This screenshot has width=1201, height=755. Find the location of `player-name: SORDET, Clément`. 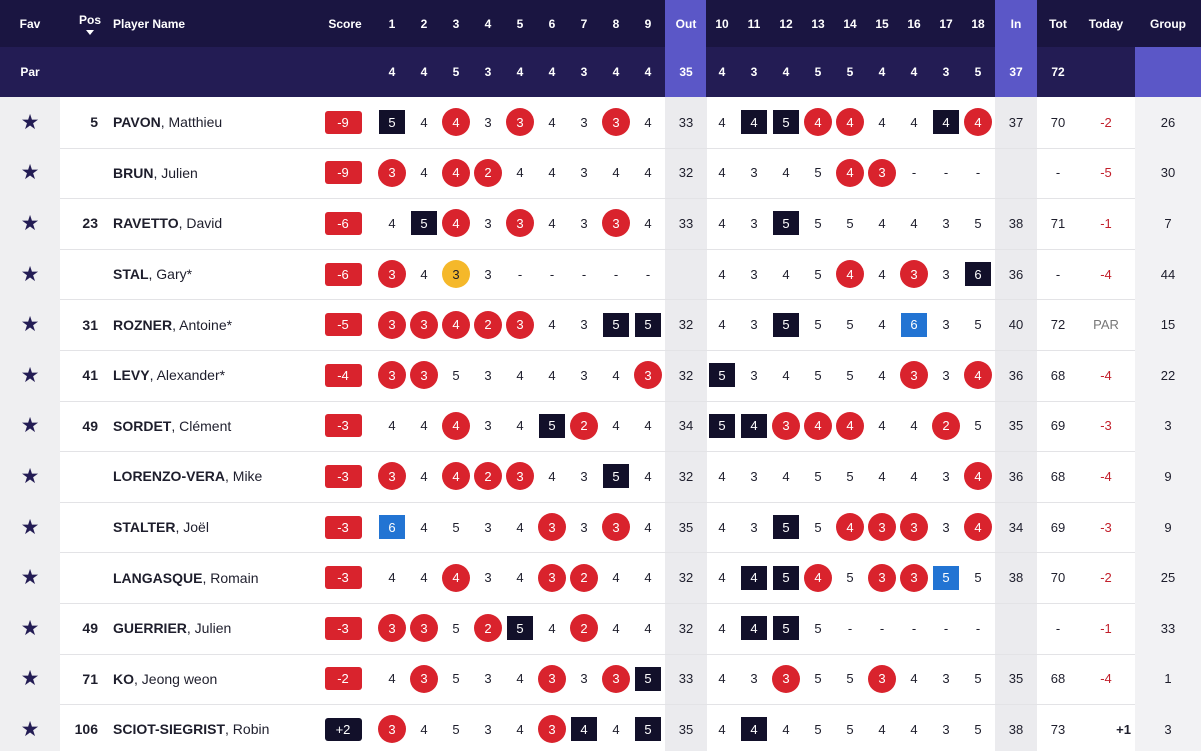

player-name: SORDET, Clément is located at coordinates (218, 426).